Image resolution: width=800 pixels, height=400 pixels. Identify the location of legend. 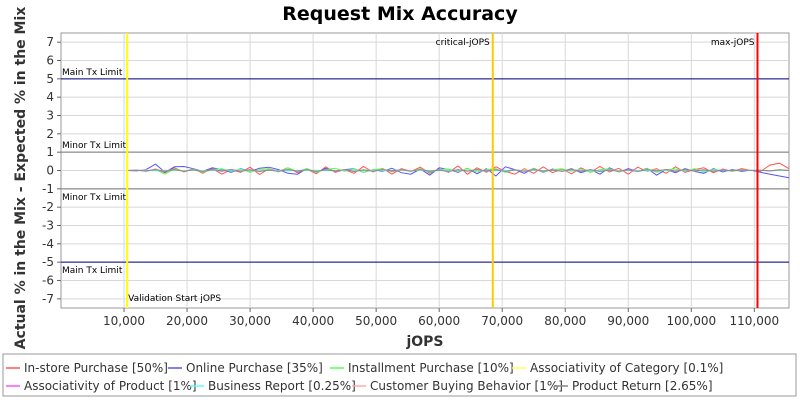
(399, 375).